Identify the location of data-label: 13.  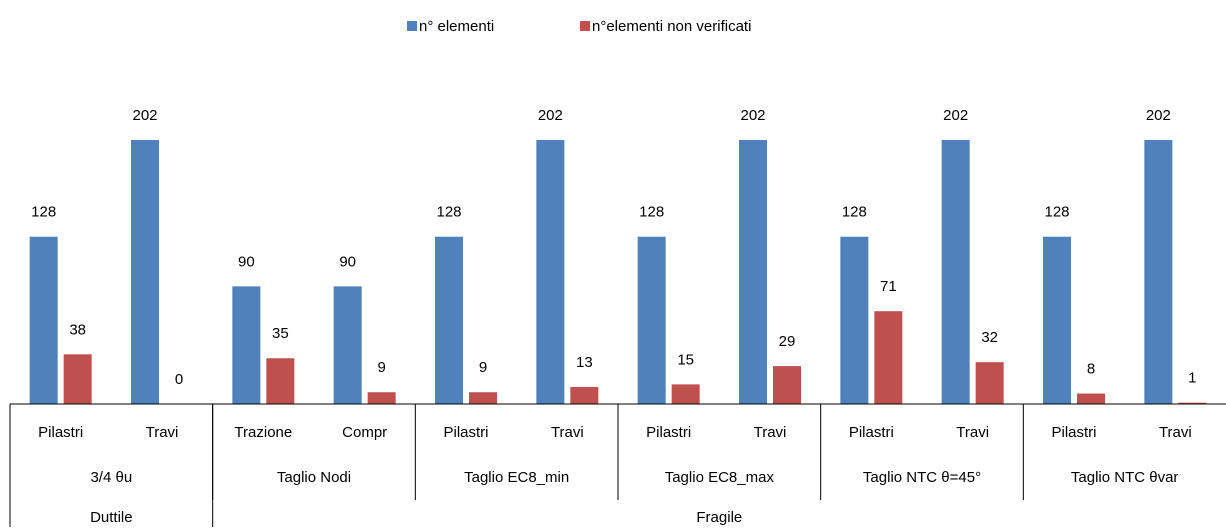
(584, 362).